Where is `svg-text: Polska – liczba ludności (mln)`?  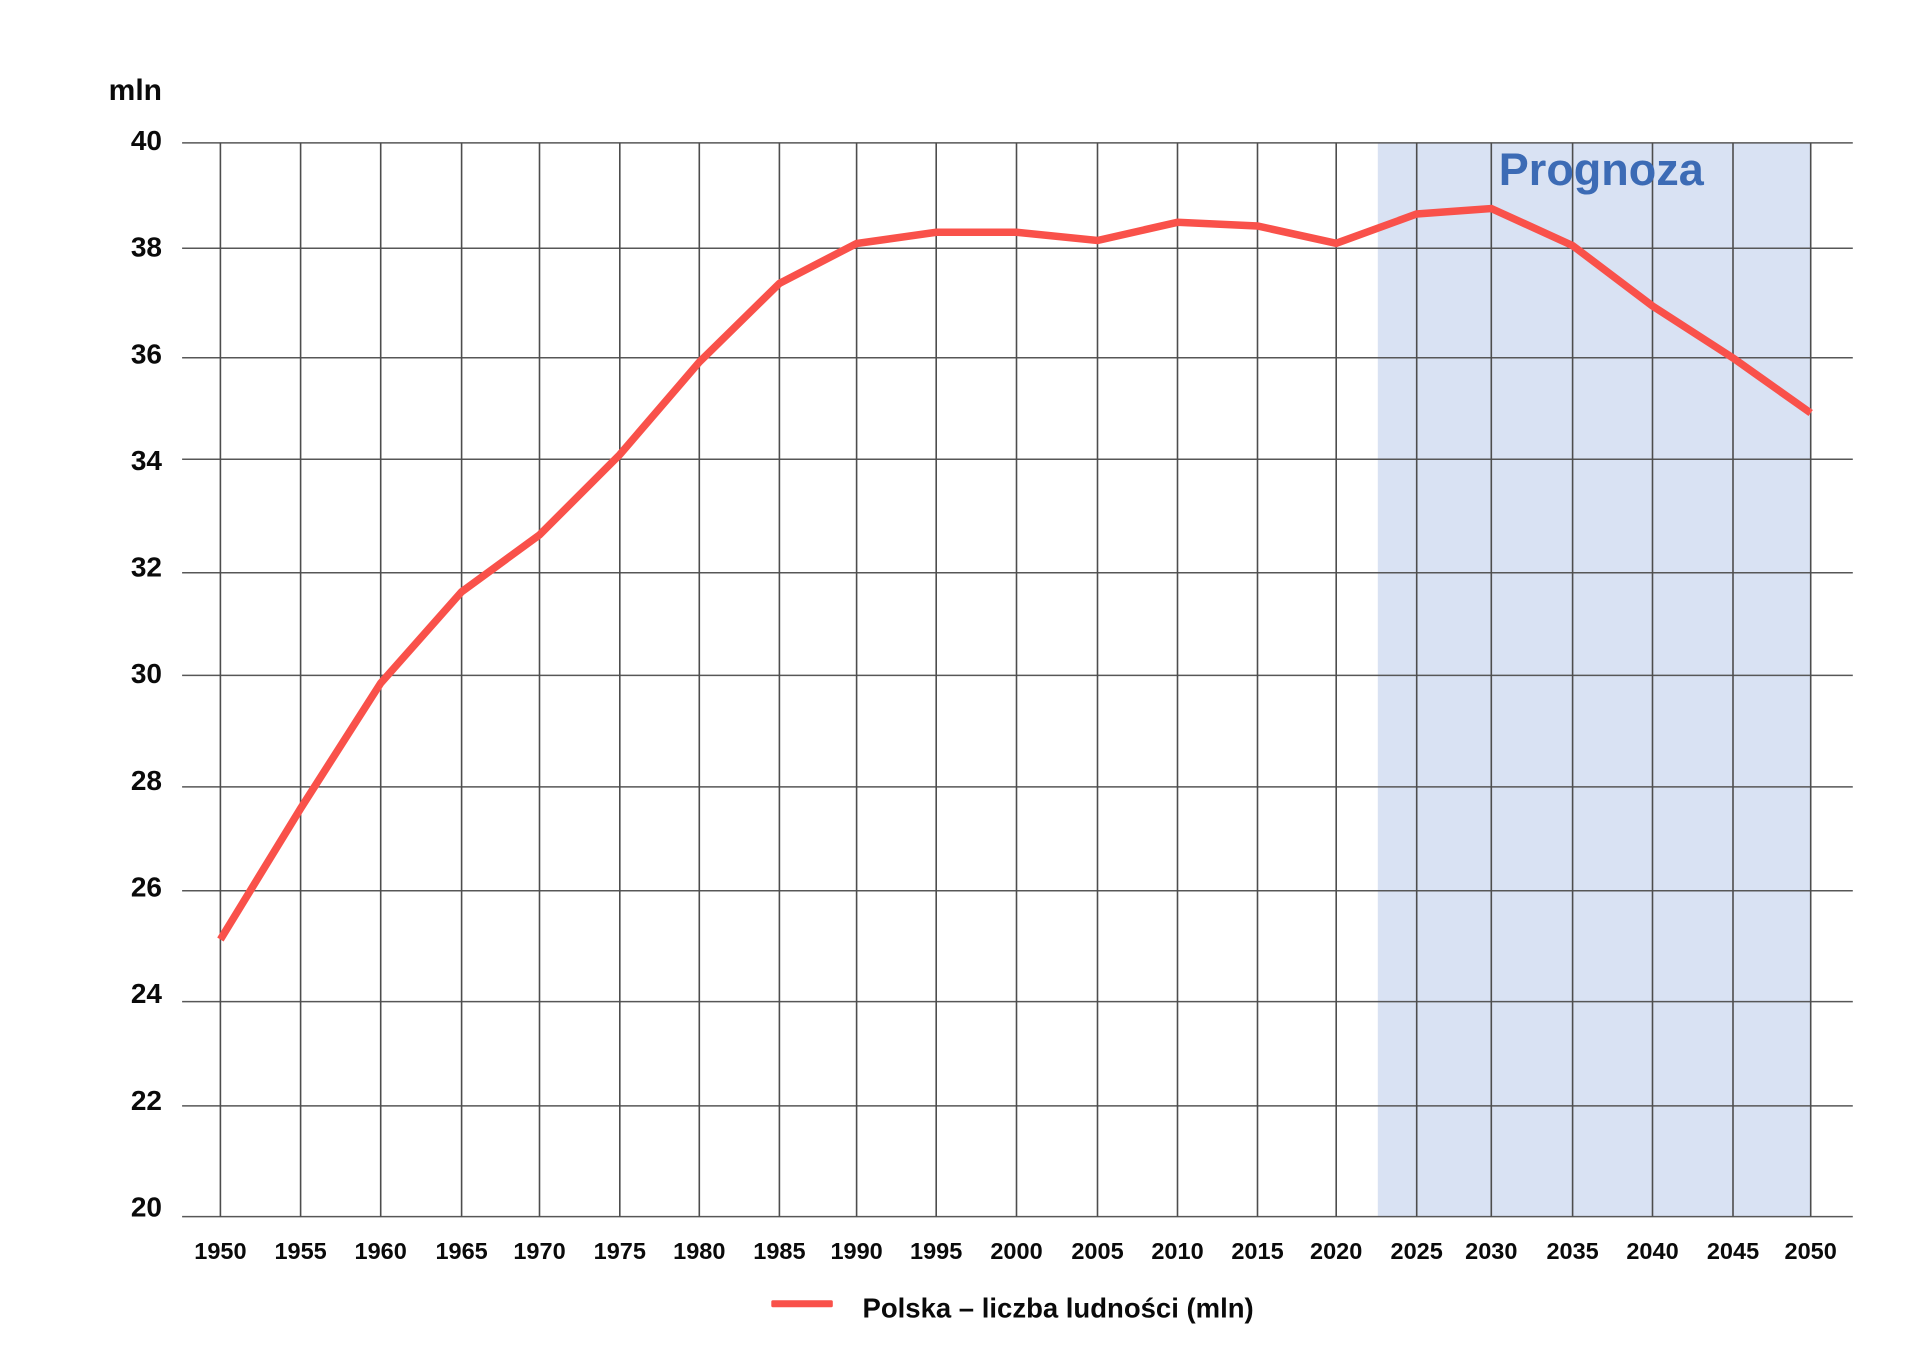
svg-text: Polska – liczba ludności (mln) is located at coordinates (1058, 1308).